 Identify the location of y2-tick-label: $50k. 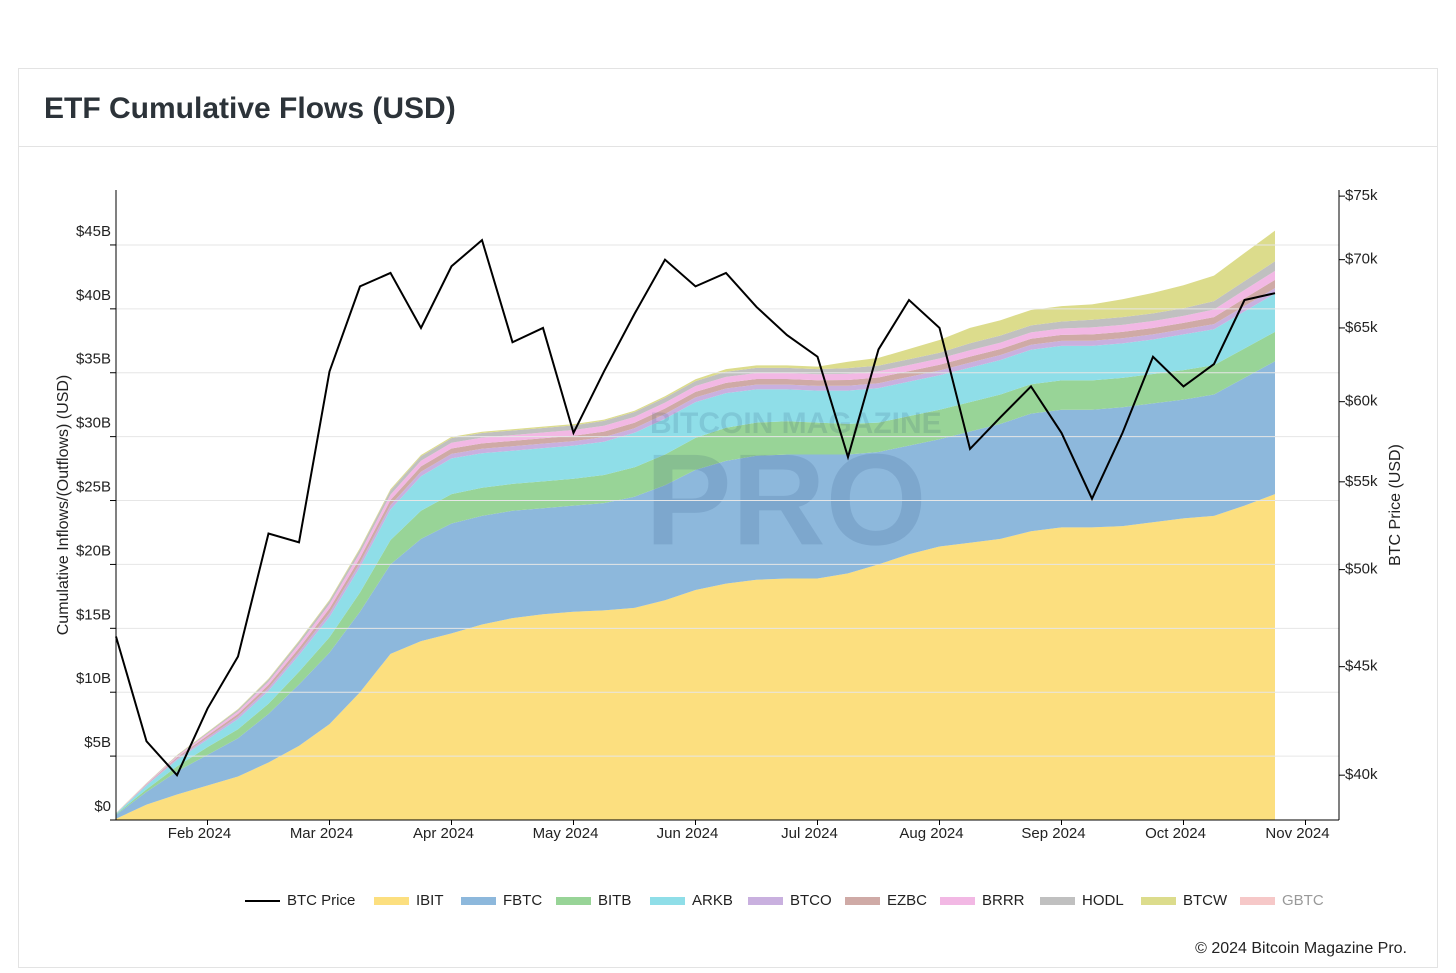
(1361, 569).